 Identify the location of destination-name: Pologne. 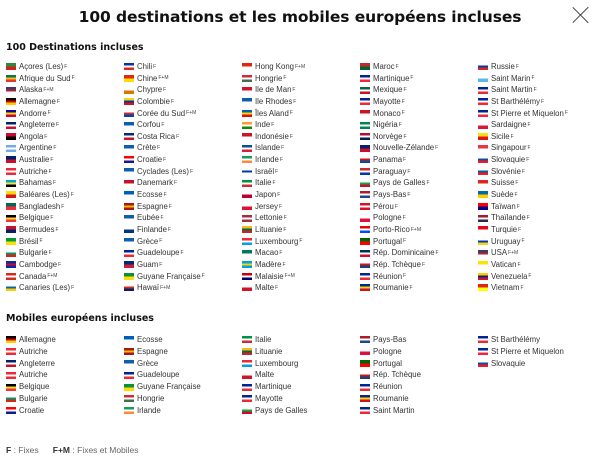
(387, 351).